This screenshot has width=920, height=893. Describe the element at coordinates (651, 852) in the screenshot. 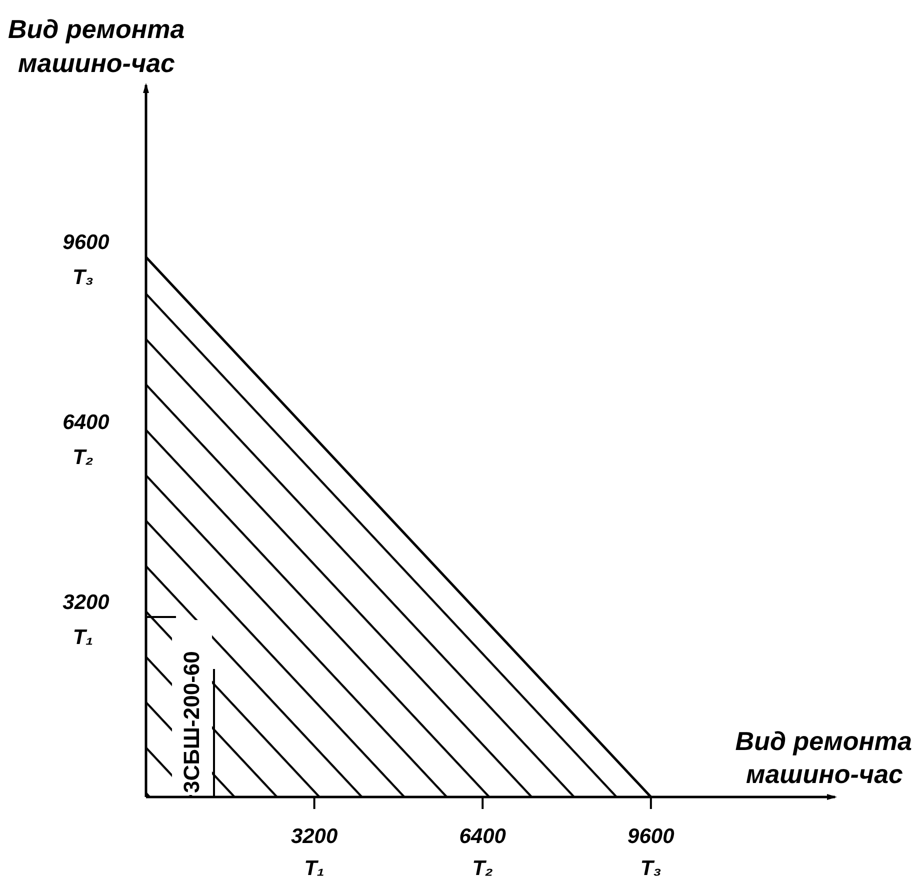

I see `x-tick-label: 9600 T₃` at that location.